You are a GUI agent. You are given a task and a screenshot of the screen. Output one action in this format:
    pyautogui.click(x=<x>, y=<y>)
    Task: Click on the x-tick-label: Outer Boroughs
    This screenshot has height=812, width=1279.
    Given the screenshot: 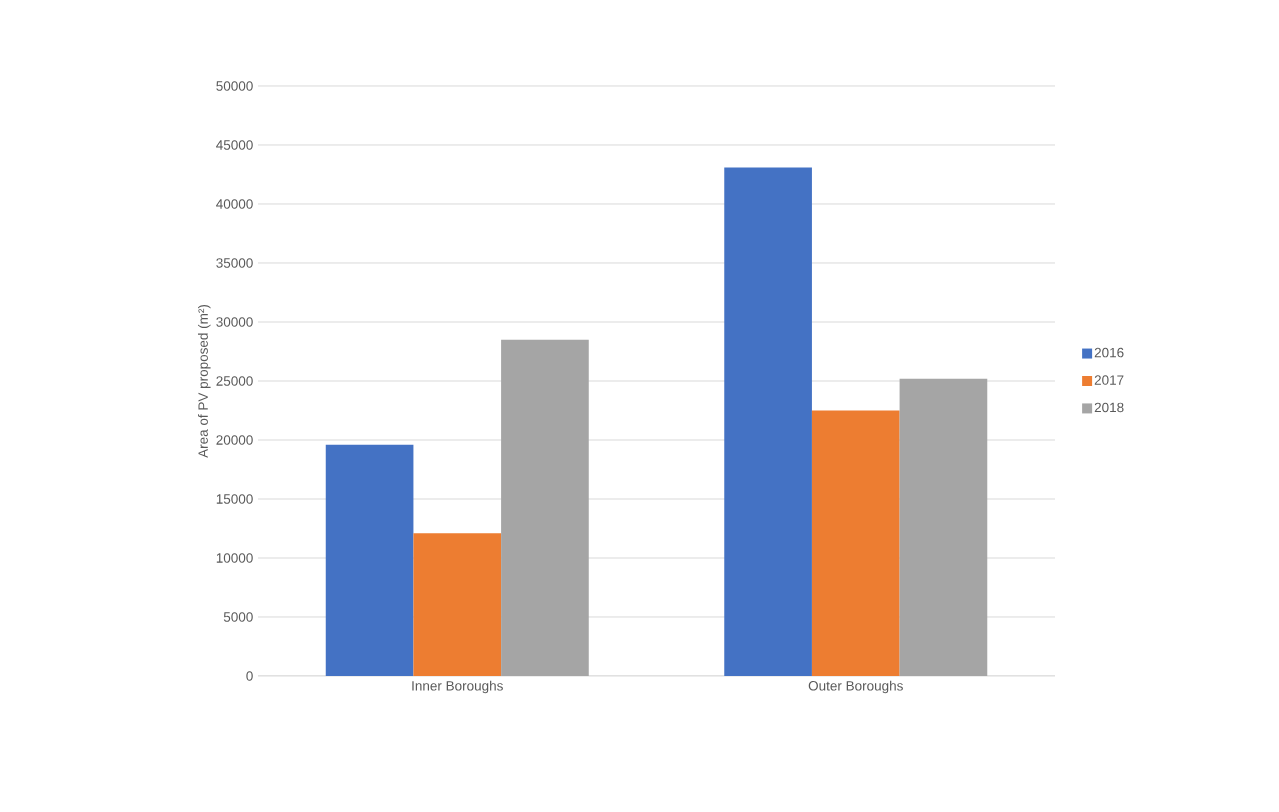 What is the action you would take?
    pyautogui.click(x=855, y=687)
    